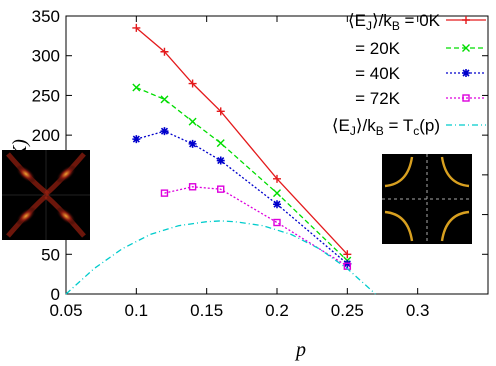  I want to click on x-tick-label: 0.05, so click(65, 310).